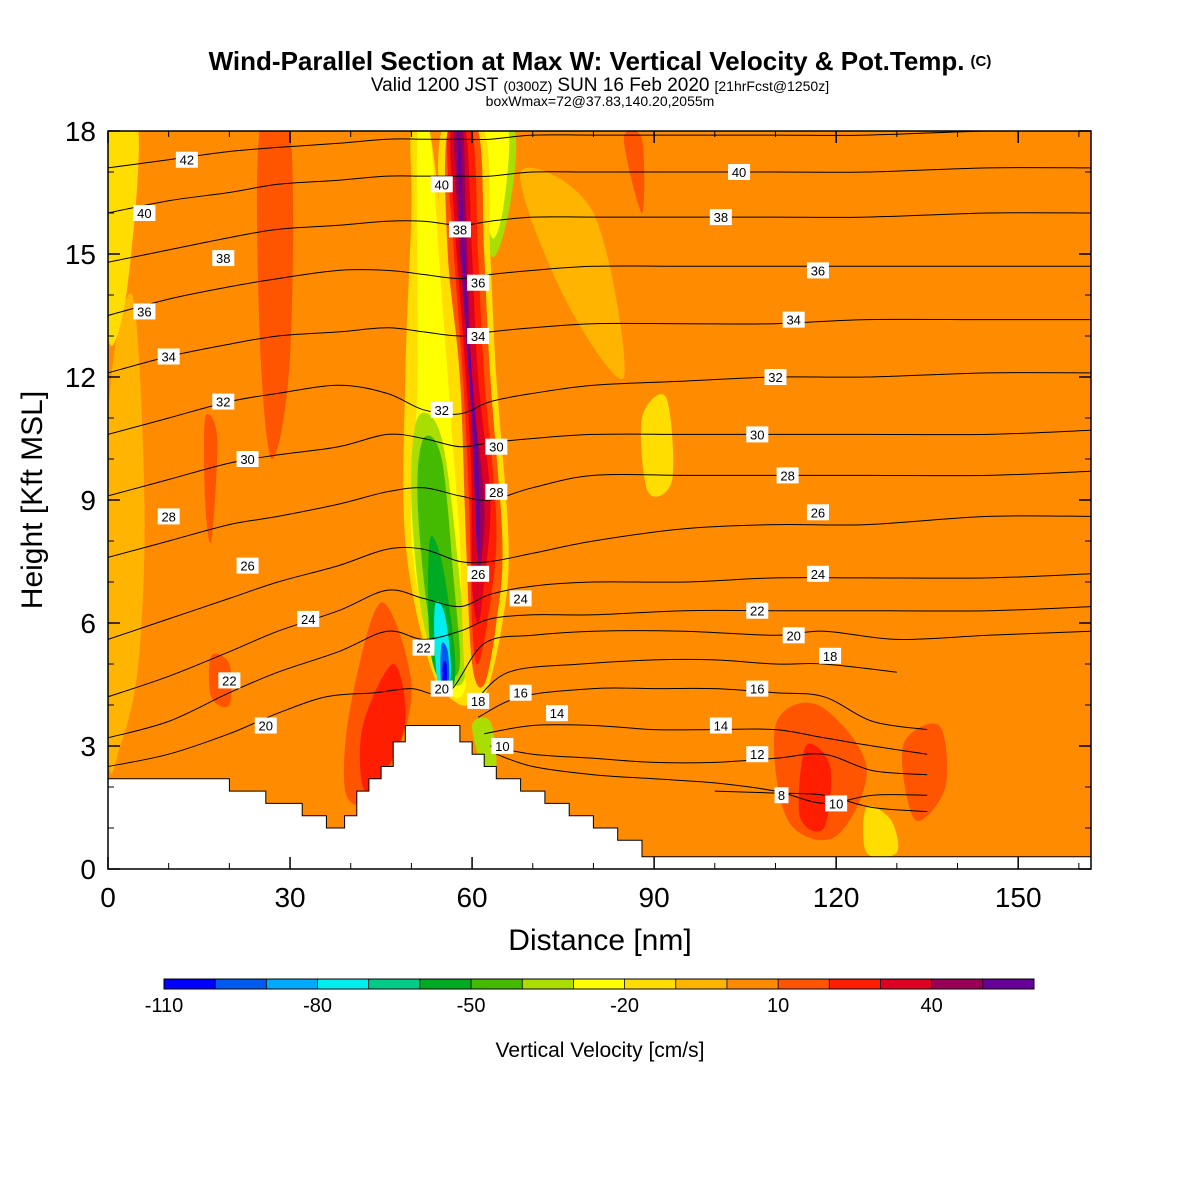 The image size is (1200, 1200). Describe the element at coordinates (80, 377) in the screenshot. I see `y-tick-label: 12` at that location.